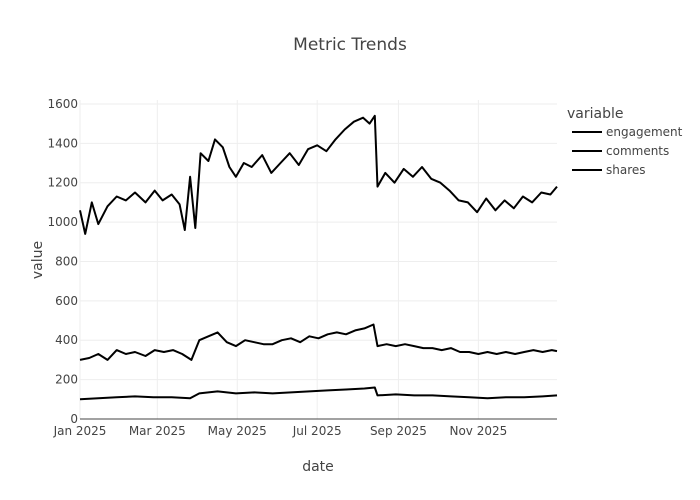 The height and width of the screenshot is (500, 700). What do you see at coordinates (237, 431) in the screenshot?
I see `x-tick-label: May 2025` at bounding box center [237, 431].